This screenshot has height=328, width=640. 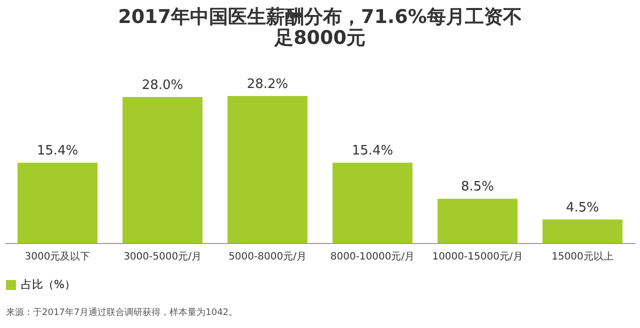 I want to click on x-tick-label: 15000元以上, so click(x=583, y=256).